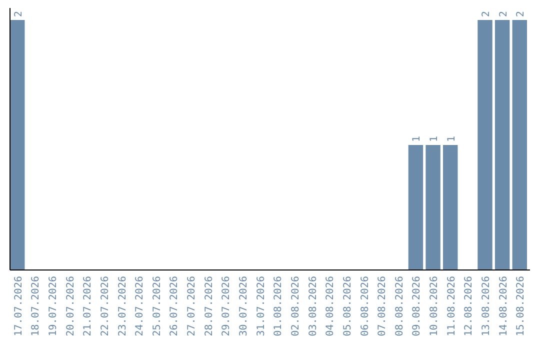 This screenshot has height=340, width=540. What do you see at coordinates (192, 306) in the screenshot?
I see `x-tick-label: 27.07.2026` at bounding box center [192, 306].